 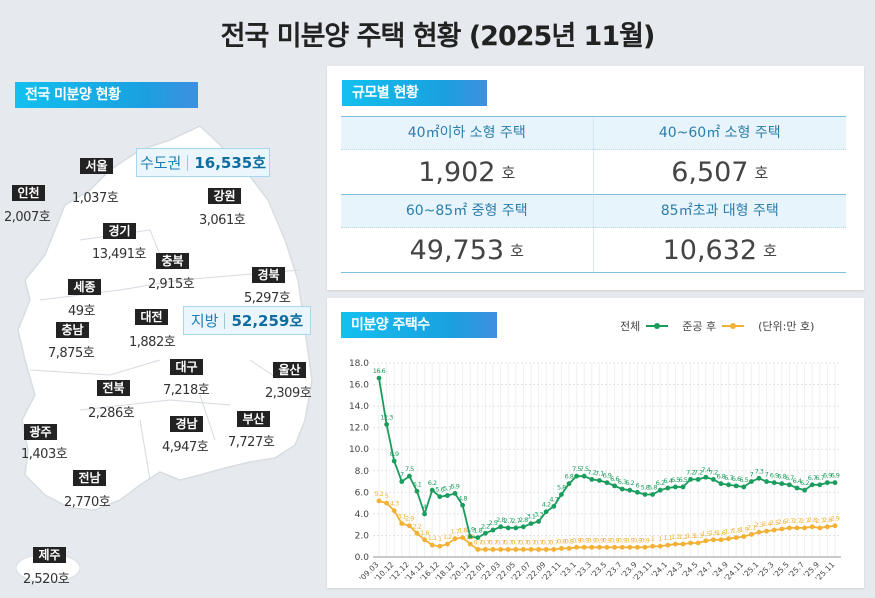 What do you see at coordinates (733, 326) in the screenshot?
I see `legend-marker-completed` at bounding box center [733, 326].